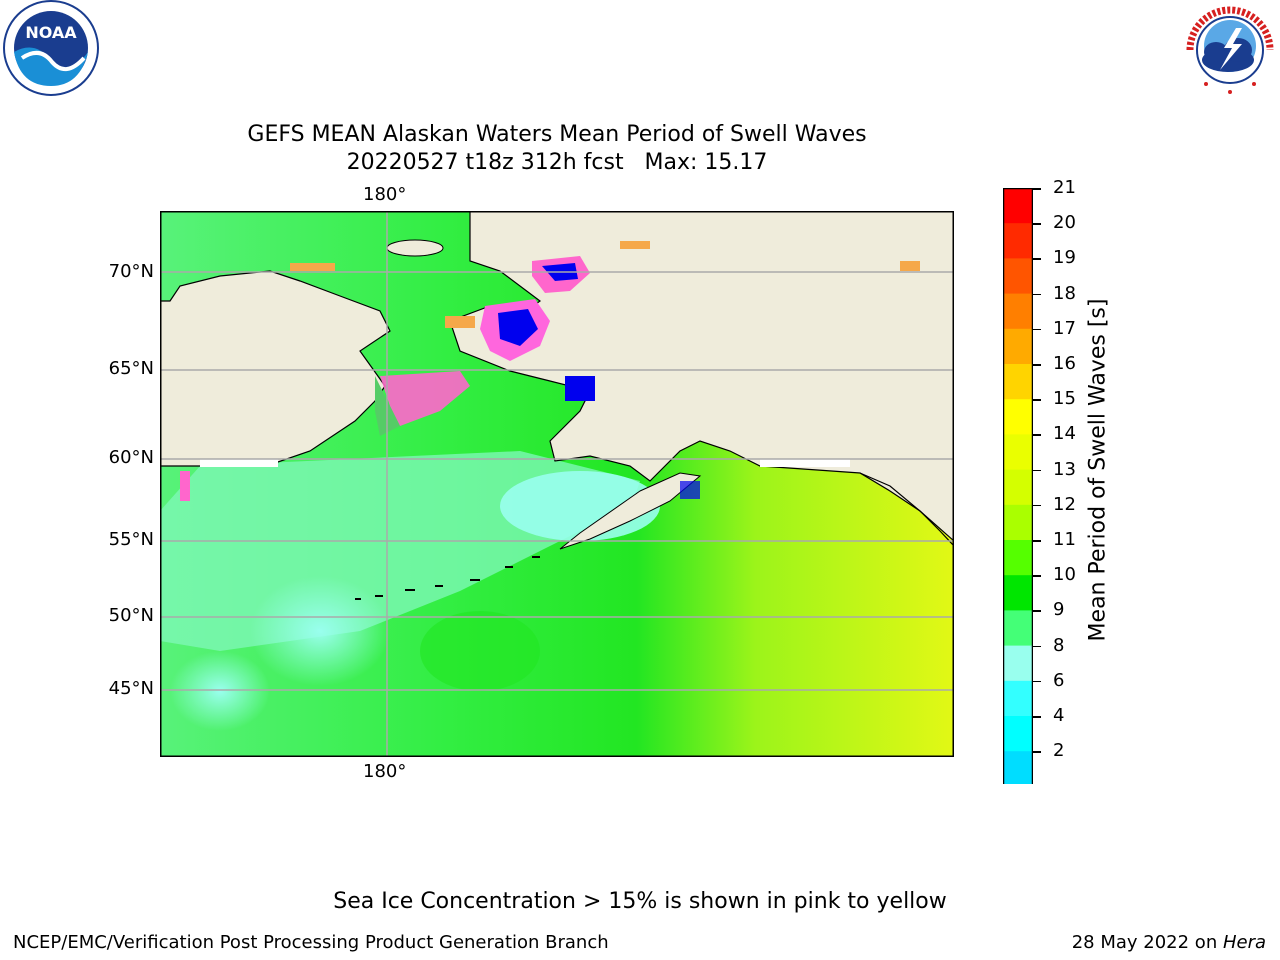 The width and height of the screenshot is (1280, 960). Describe the element at coordinates (131, 688) in the screenshot. I see `lat-label-45: 45°N` at that location.